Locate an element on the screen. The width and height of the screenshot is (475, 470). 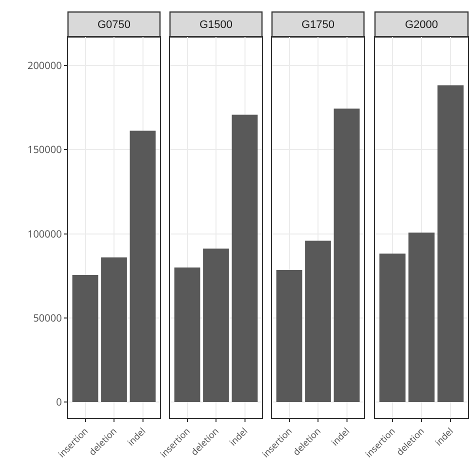
y-tick-label: 200000 is located at coordinates (44, 65).